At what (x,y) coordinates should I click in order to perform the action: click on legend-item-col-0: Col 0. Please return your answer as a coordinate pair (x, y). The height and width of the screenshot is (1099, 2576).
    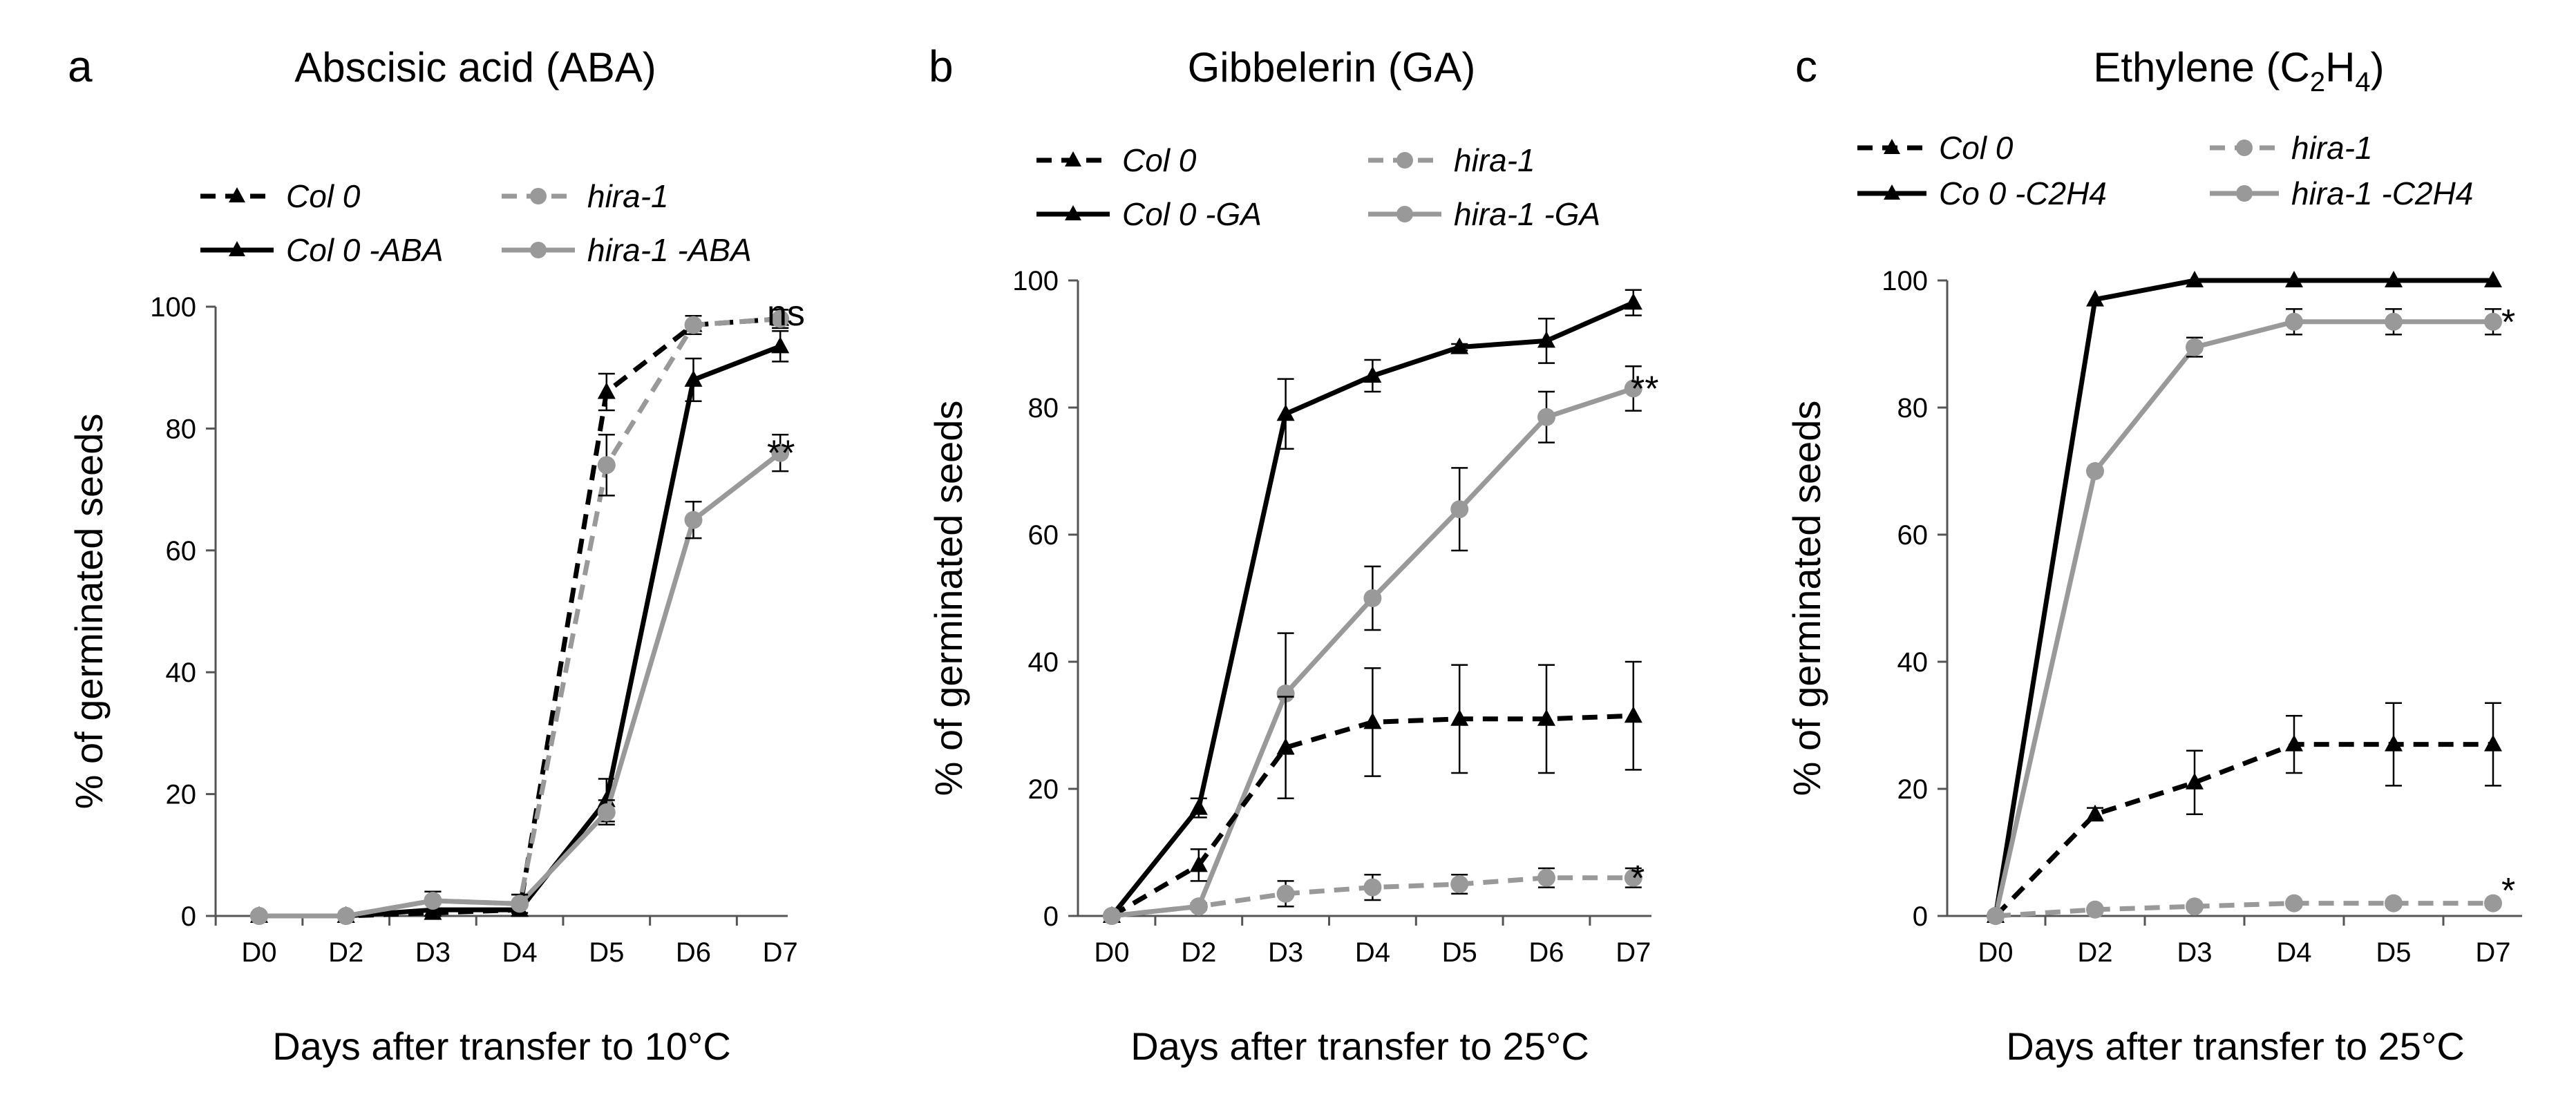
    Looking at the image, I should click on (280, 196).